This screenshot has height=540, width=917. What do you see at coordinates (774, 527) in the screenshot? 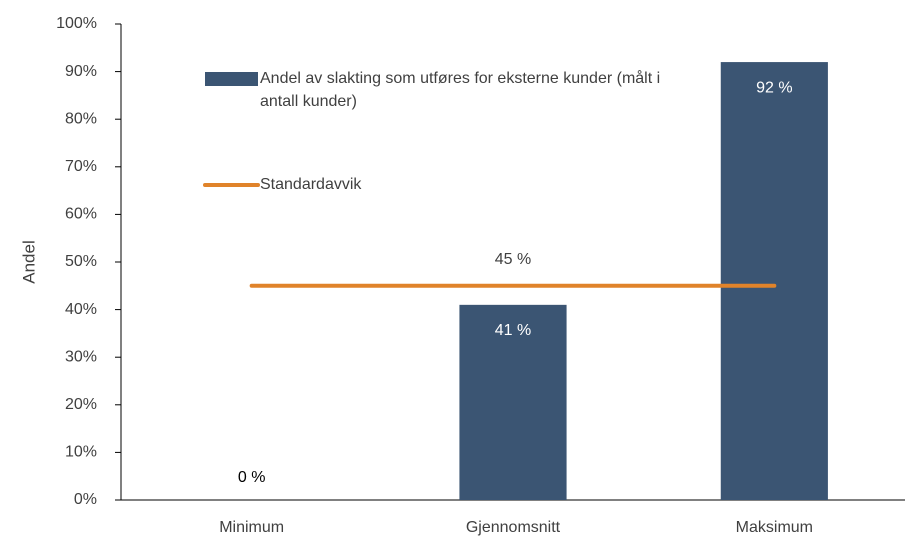
I see `x-tick-label: Maksimum` at bounding box center [774, 527].